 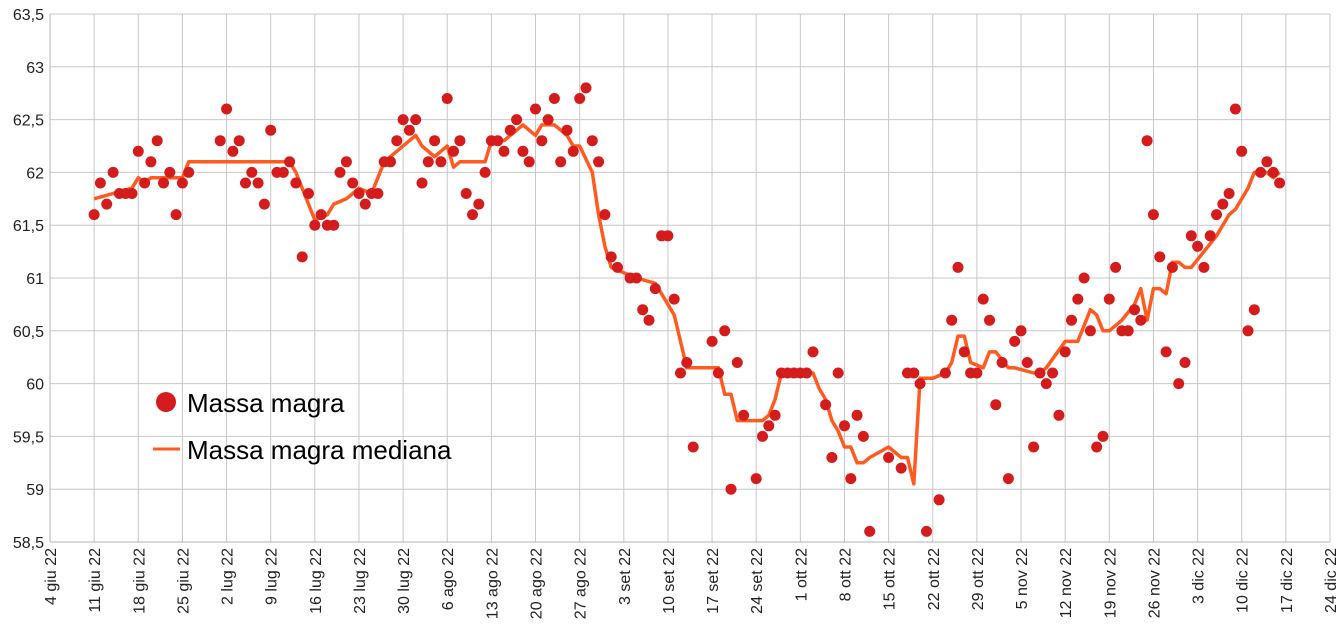 I want to click on y-tick-label: 59, so click(x=35, y=490).